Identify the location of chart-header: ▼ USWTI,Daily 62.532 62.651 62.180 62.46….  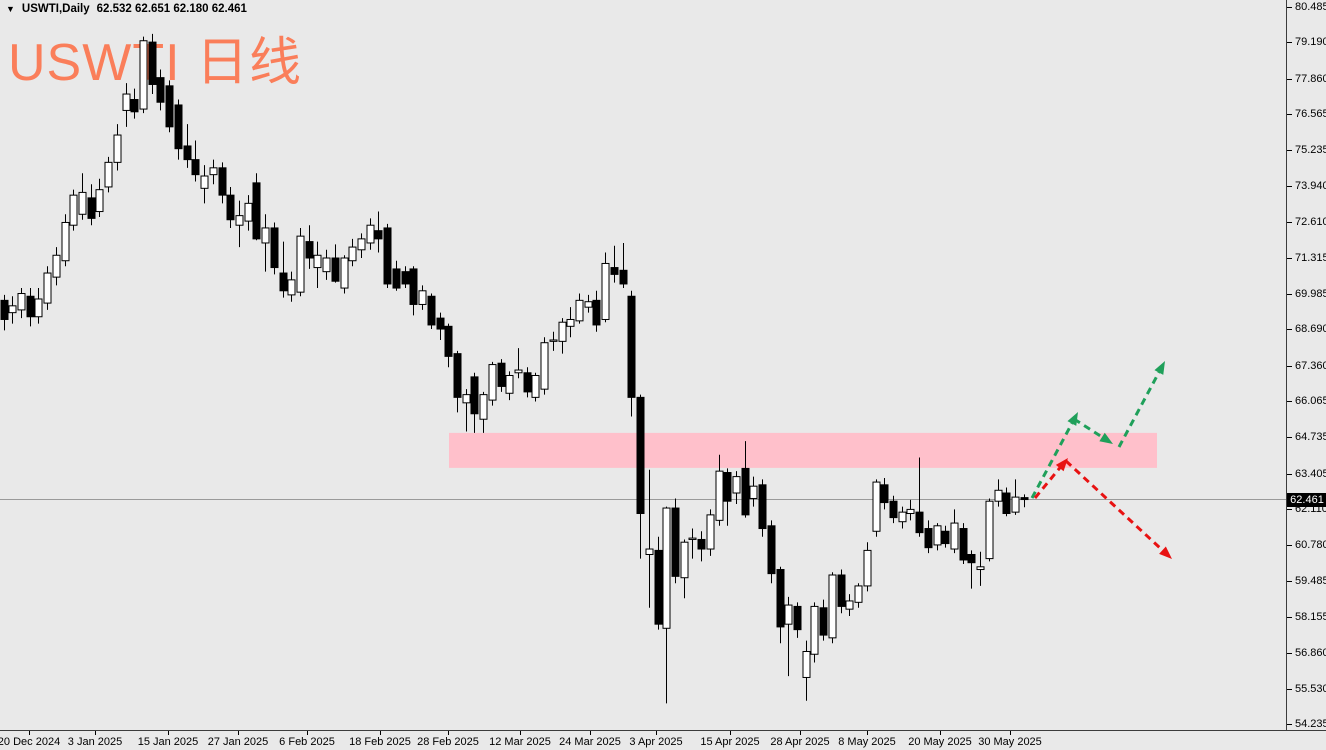
(126, 9).